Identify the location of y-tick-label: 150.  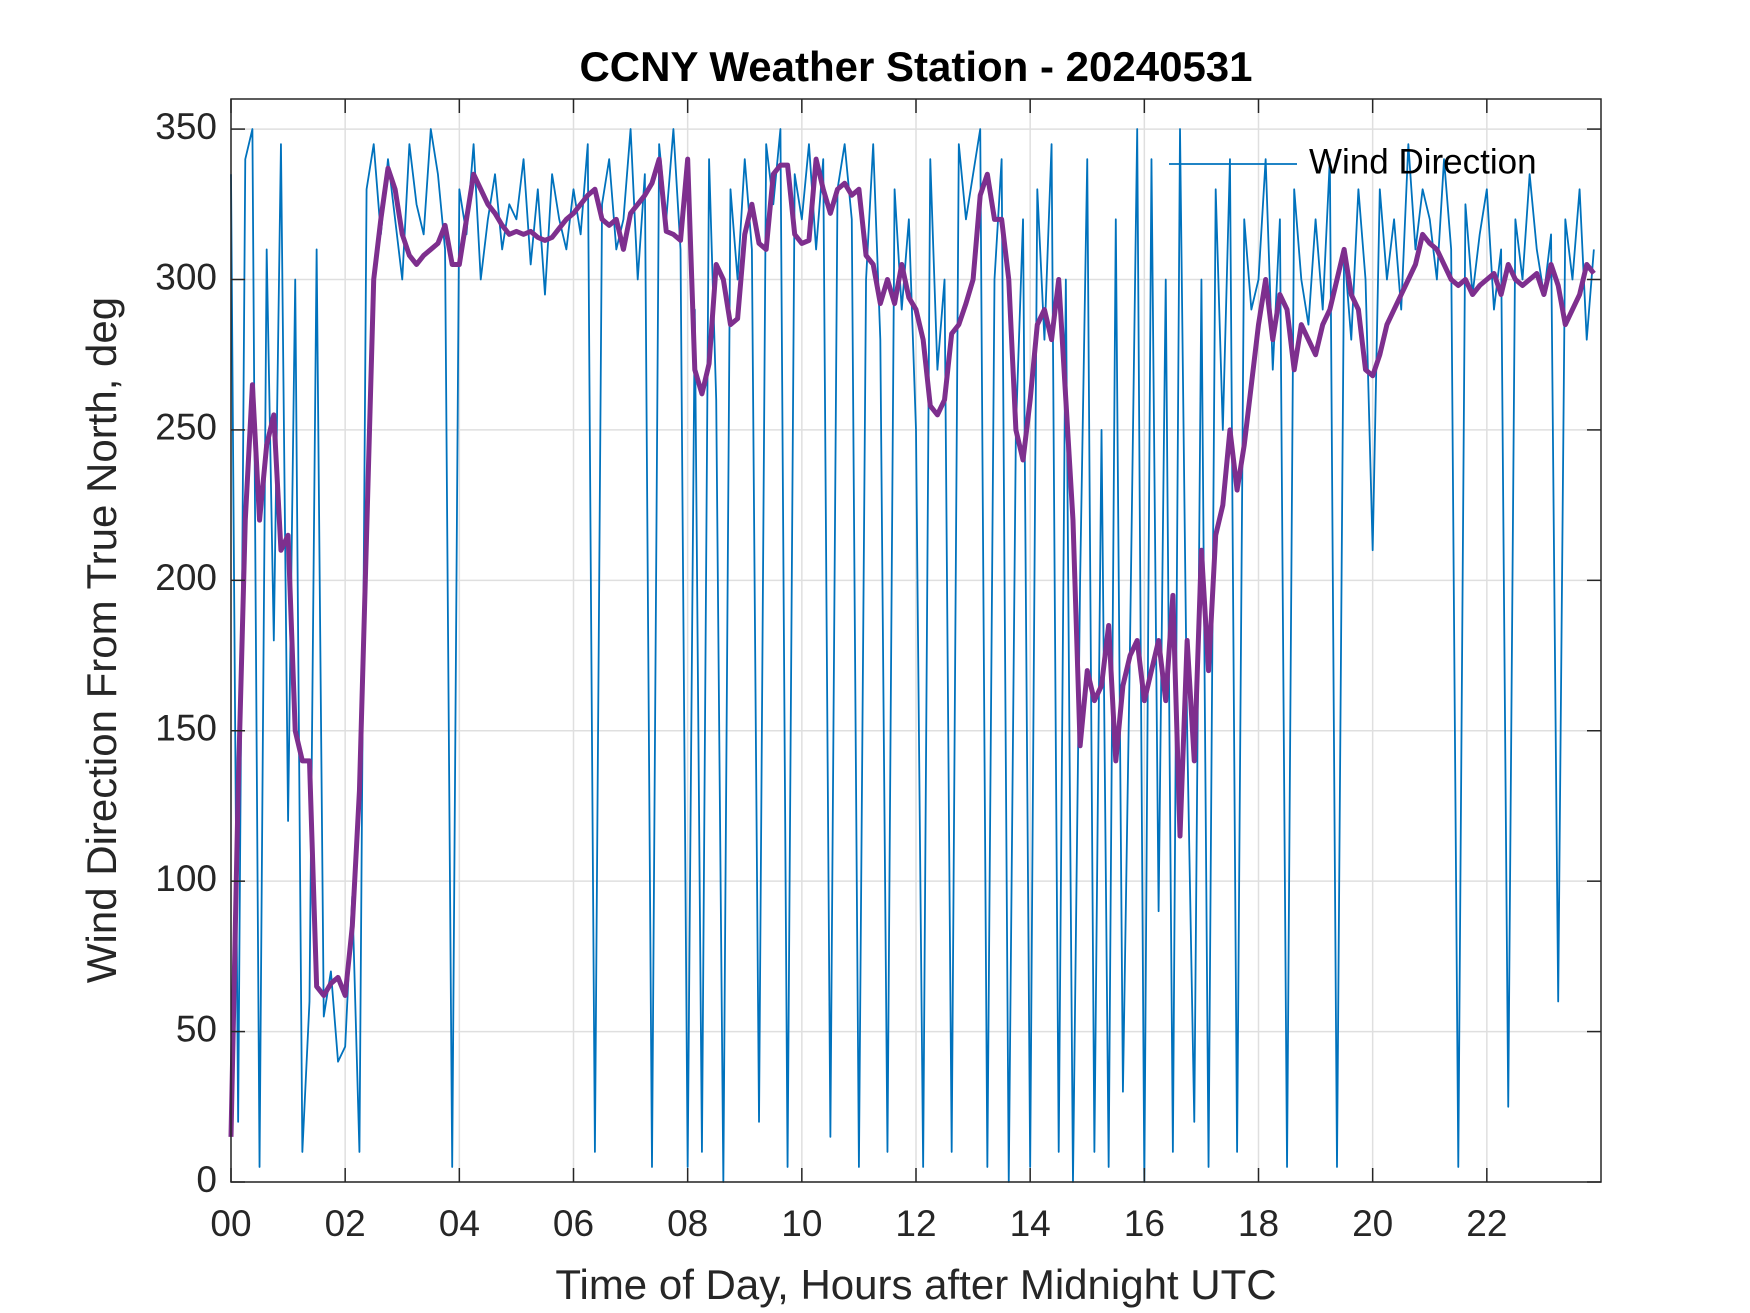
(186, 728).